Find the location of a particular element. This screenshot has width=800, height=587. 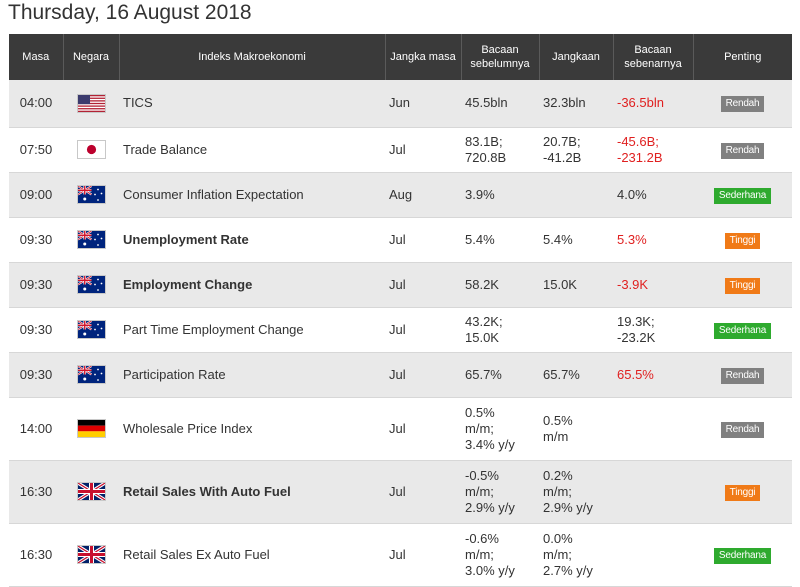

event-name: Trade Balance is located at coordinates (252, 150).